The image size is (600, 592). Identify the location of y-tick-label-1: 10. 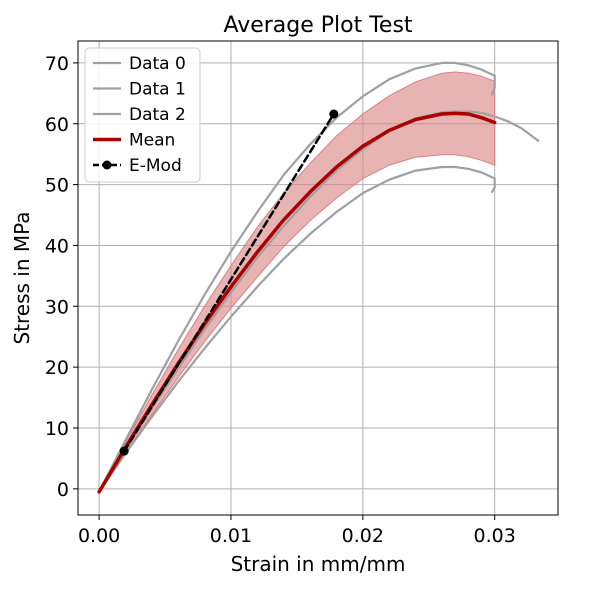
(57, 429).